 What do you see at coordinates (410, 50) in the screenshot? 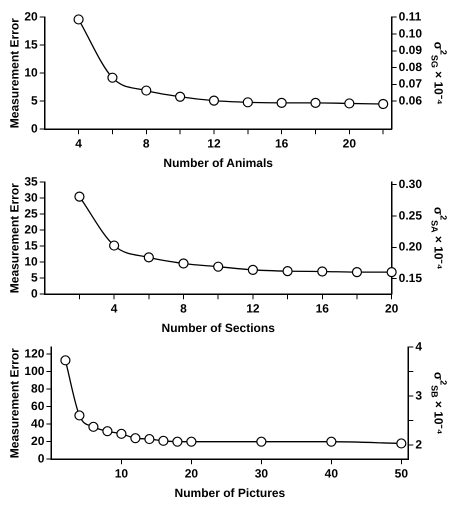
I see `y2-tick-label: 0.09` at bounding box center [410, 50].